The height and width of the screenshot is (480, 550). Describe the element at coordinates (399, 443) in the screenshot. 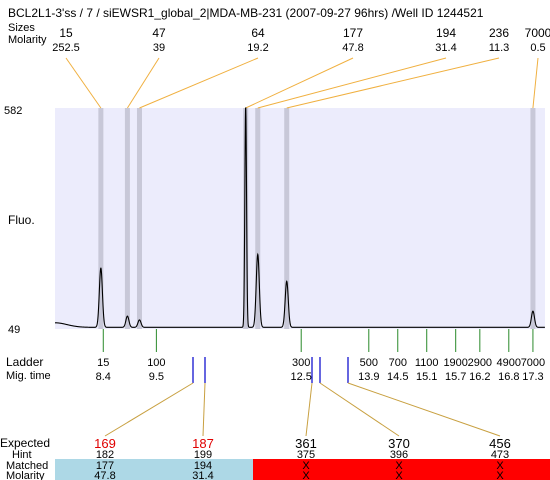

I see `expected-size: 370` at that location.